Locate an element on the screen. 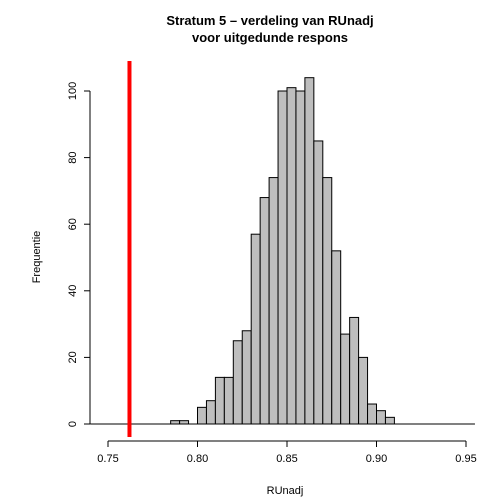  chart-title-line-1: Stratum 5 – verdeling van RUnadj is located at coordinates (269, 20).